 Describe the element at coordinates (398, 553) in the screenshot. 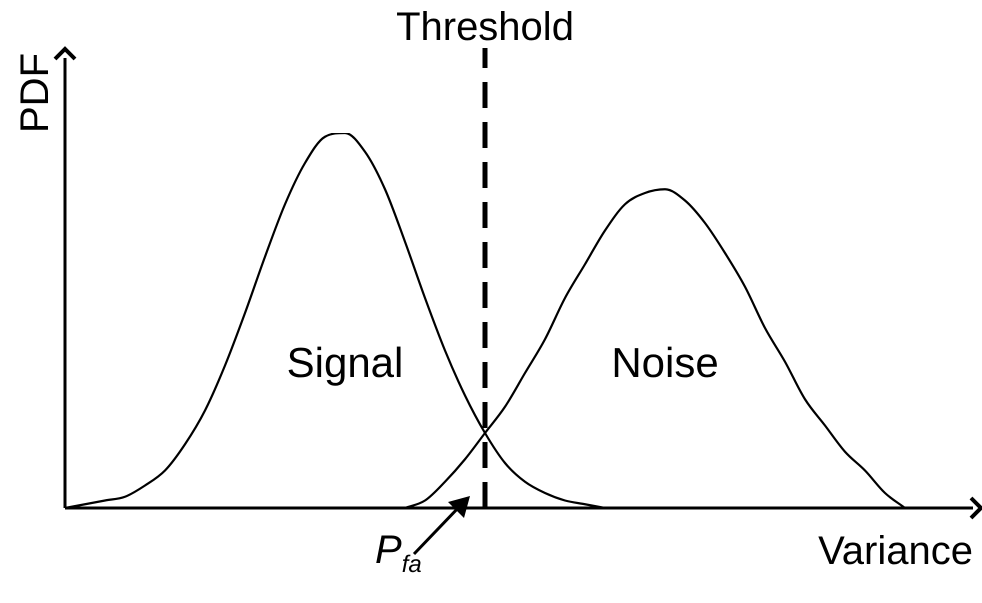

I see `text: P$_{fa}$` at that location.